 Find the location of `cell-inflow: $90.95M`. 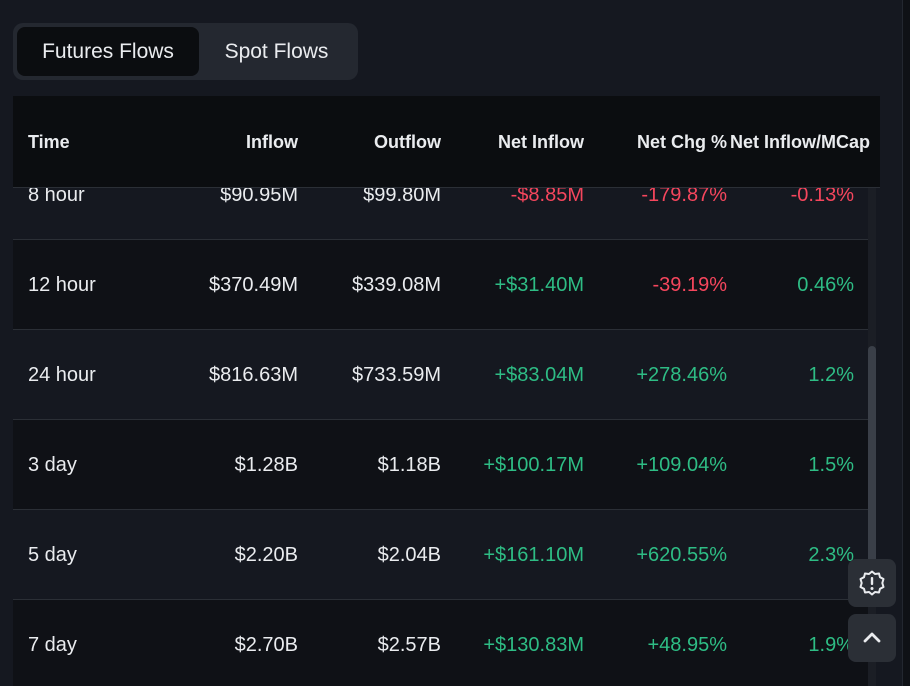

cell-inflow: $90.95M is located at coordinates (259, 195).